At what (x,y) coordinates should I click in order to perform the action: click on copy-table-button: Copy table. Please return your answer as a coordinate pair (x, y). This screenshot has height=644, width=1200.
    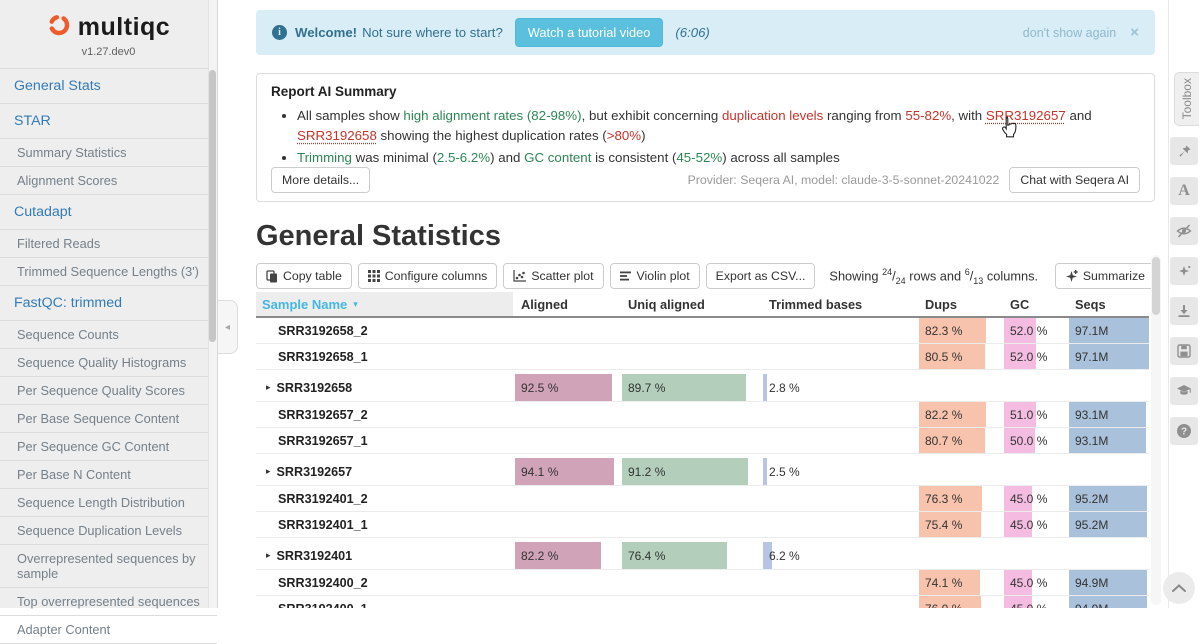
    Looking at the image, I should click on (304, 276).